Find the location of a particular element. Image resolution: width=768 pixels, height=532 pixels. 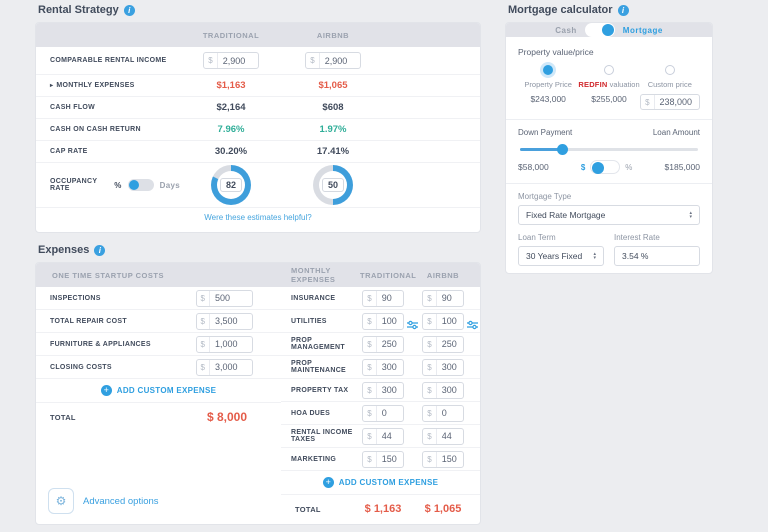

utilities-traditional-input: $100 is located at coordinates (383, 321).